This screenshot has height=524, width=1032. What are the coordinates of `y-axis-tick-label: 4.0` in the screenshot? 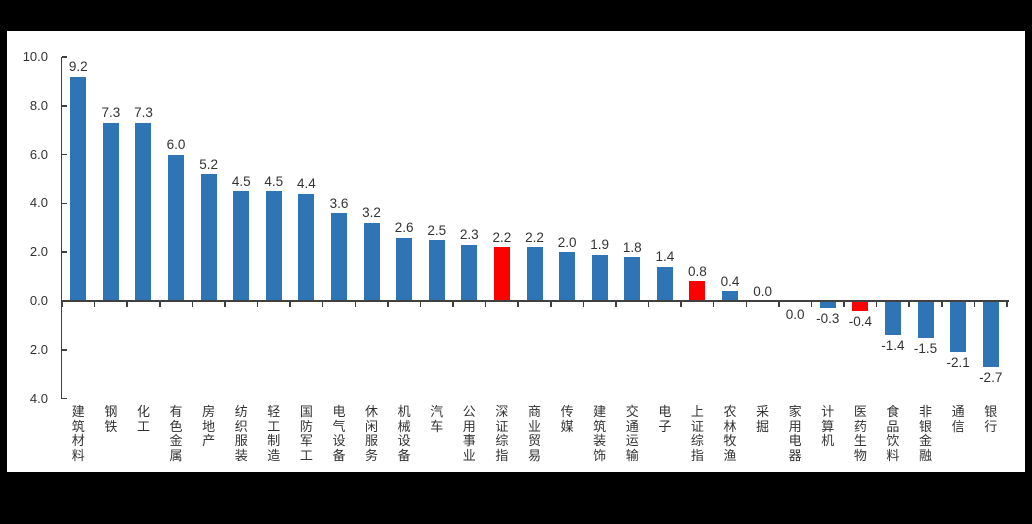 It's located at (38, 398).